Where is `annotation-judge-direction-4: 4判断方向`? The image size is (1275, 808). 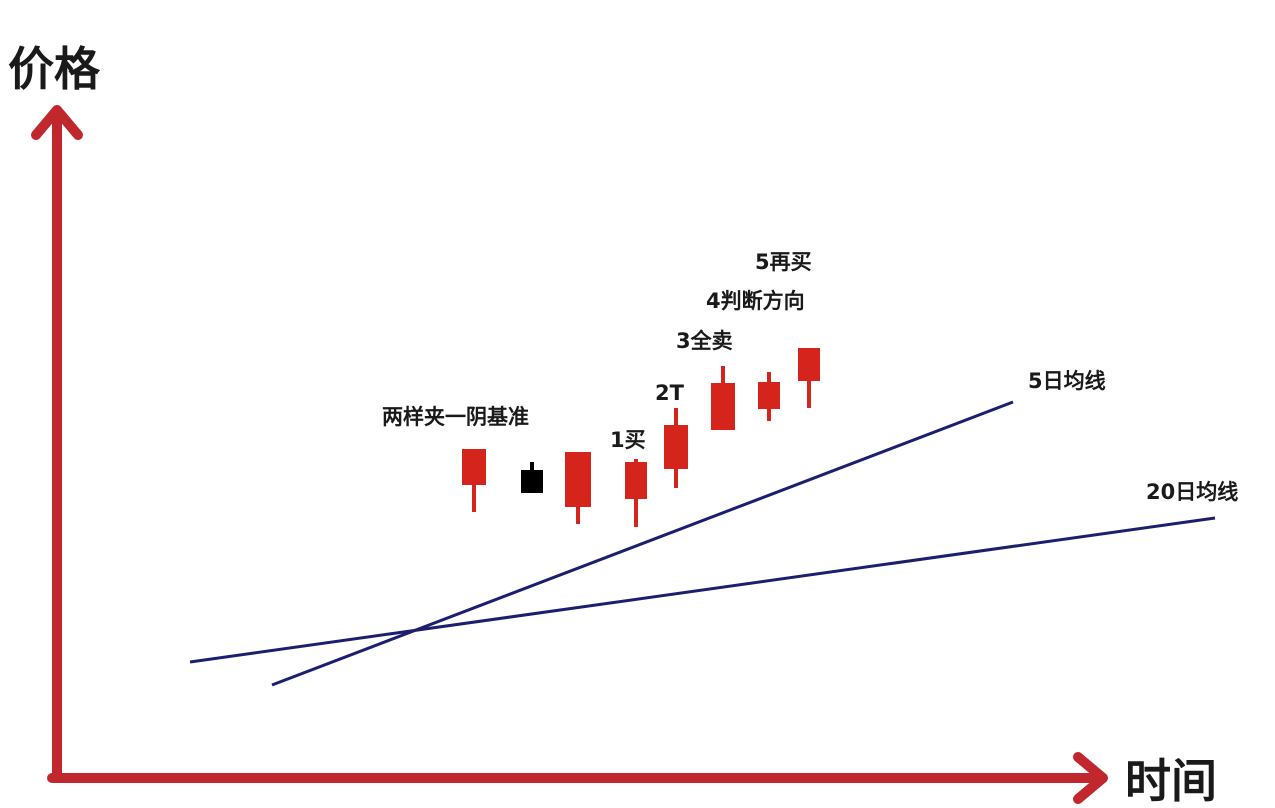 annotation-judge-direction-4: 4判断方向 is located at coordinates (755, 301).